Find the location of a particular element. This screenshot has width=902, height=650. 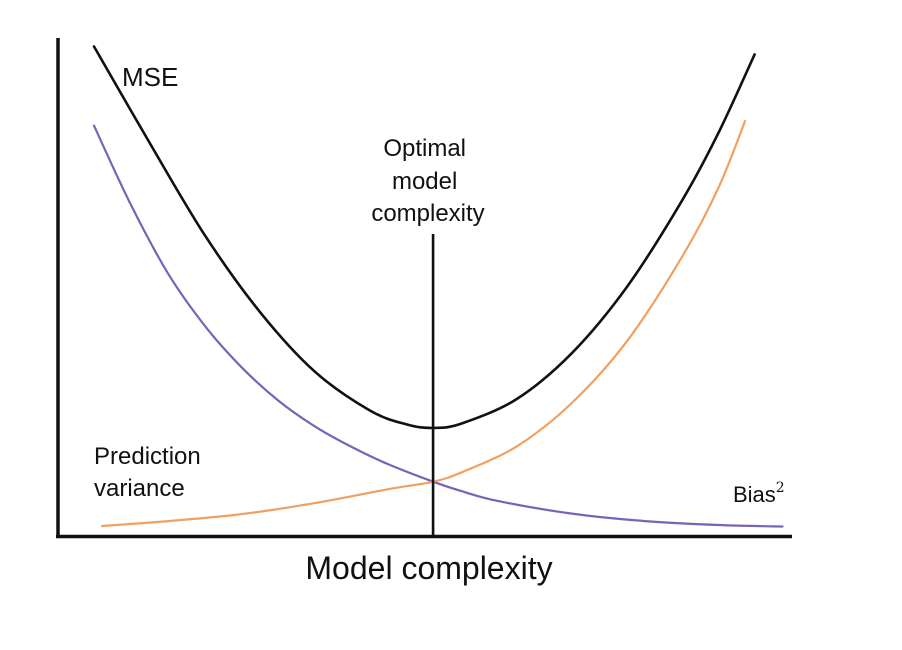

variance-label: Prediction variance is located at coordinates (150, 472).